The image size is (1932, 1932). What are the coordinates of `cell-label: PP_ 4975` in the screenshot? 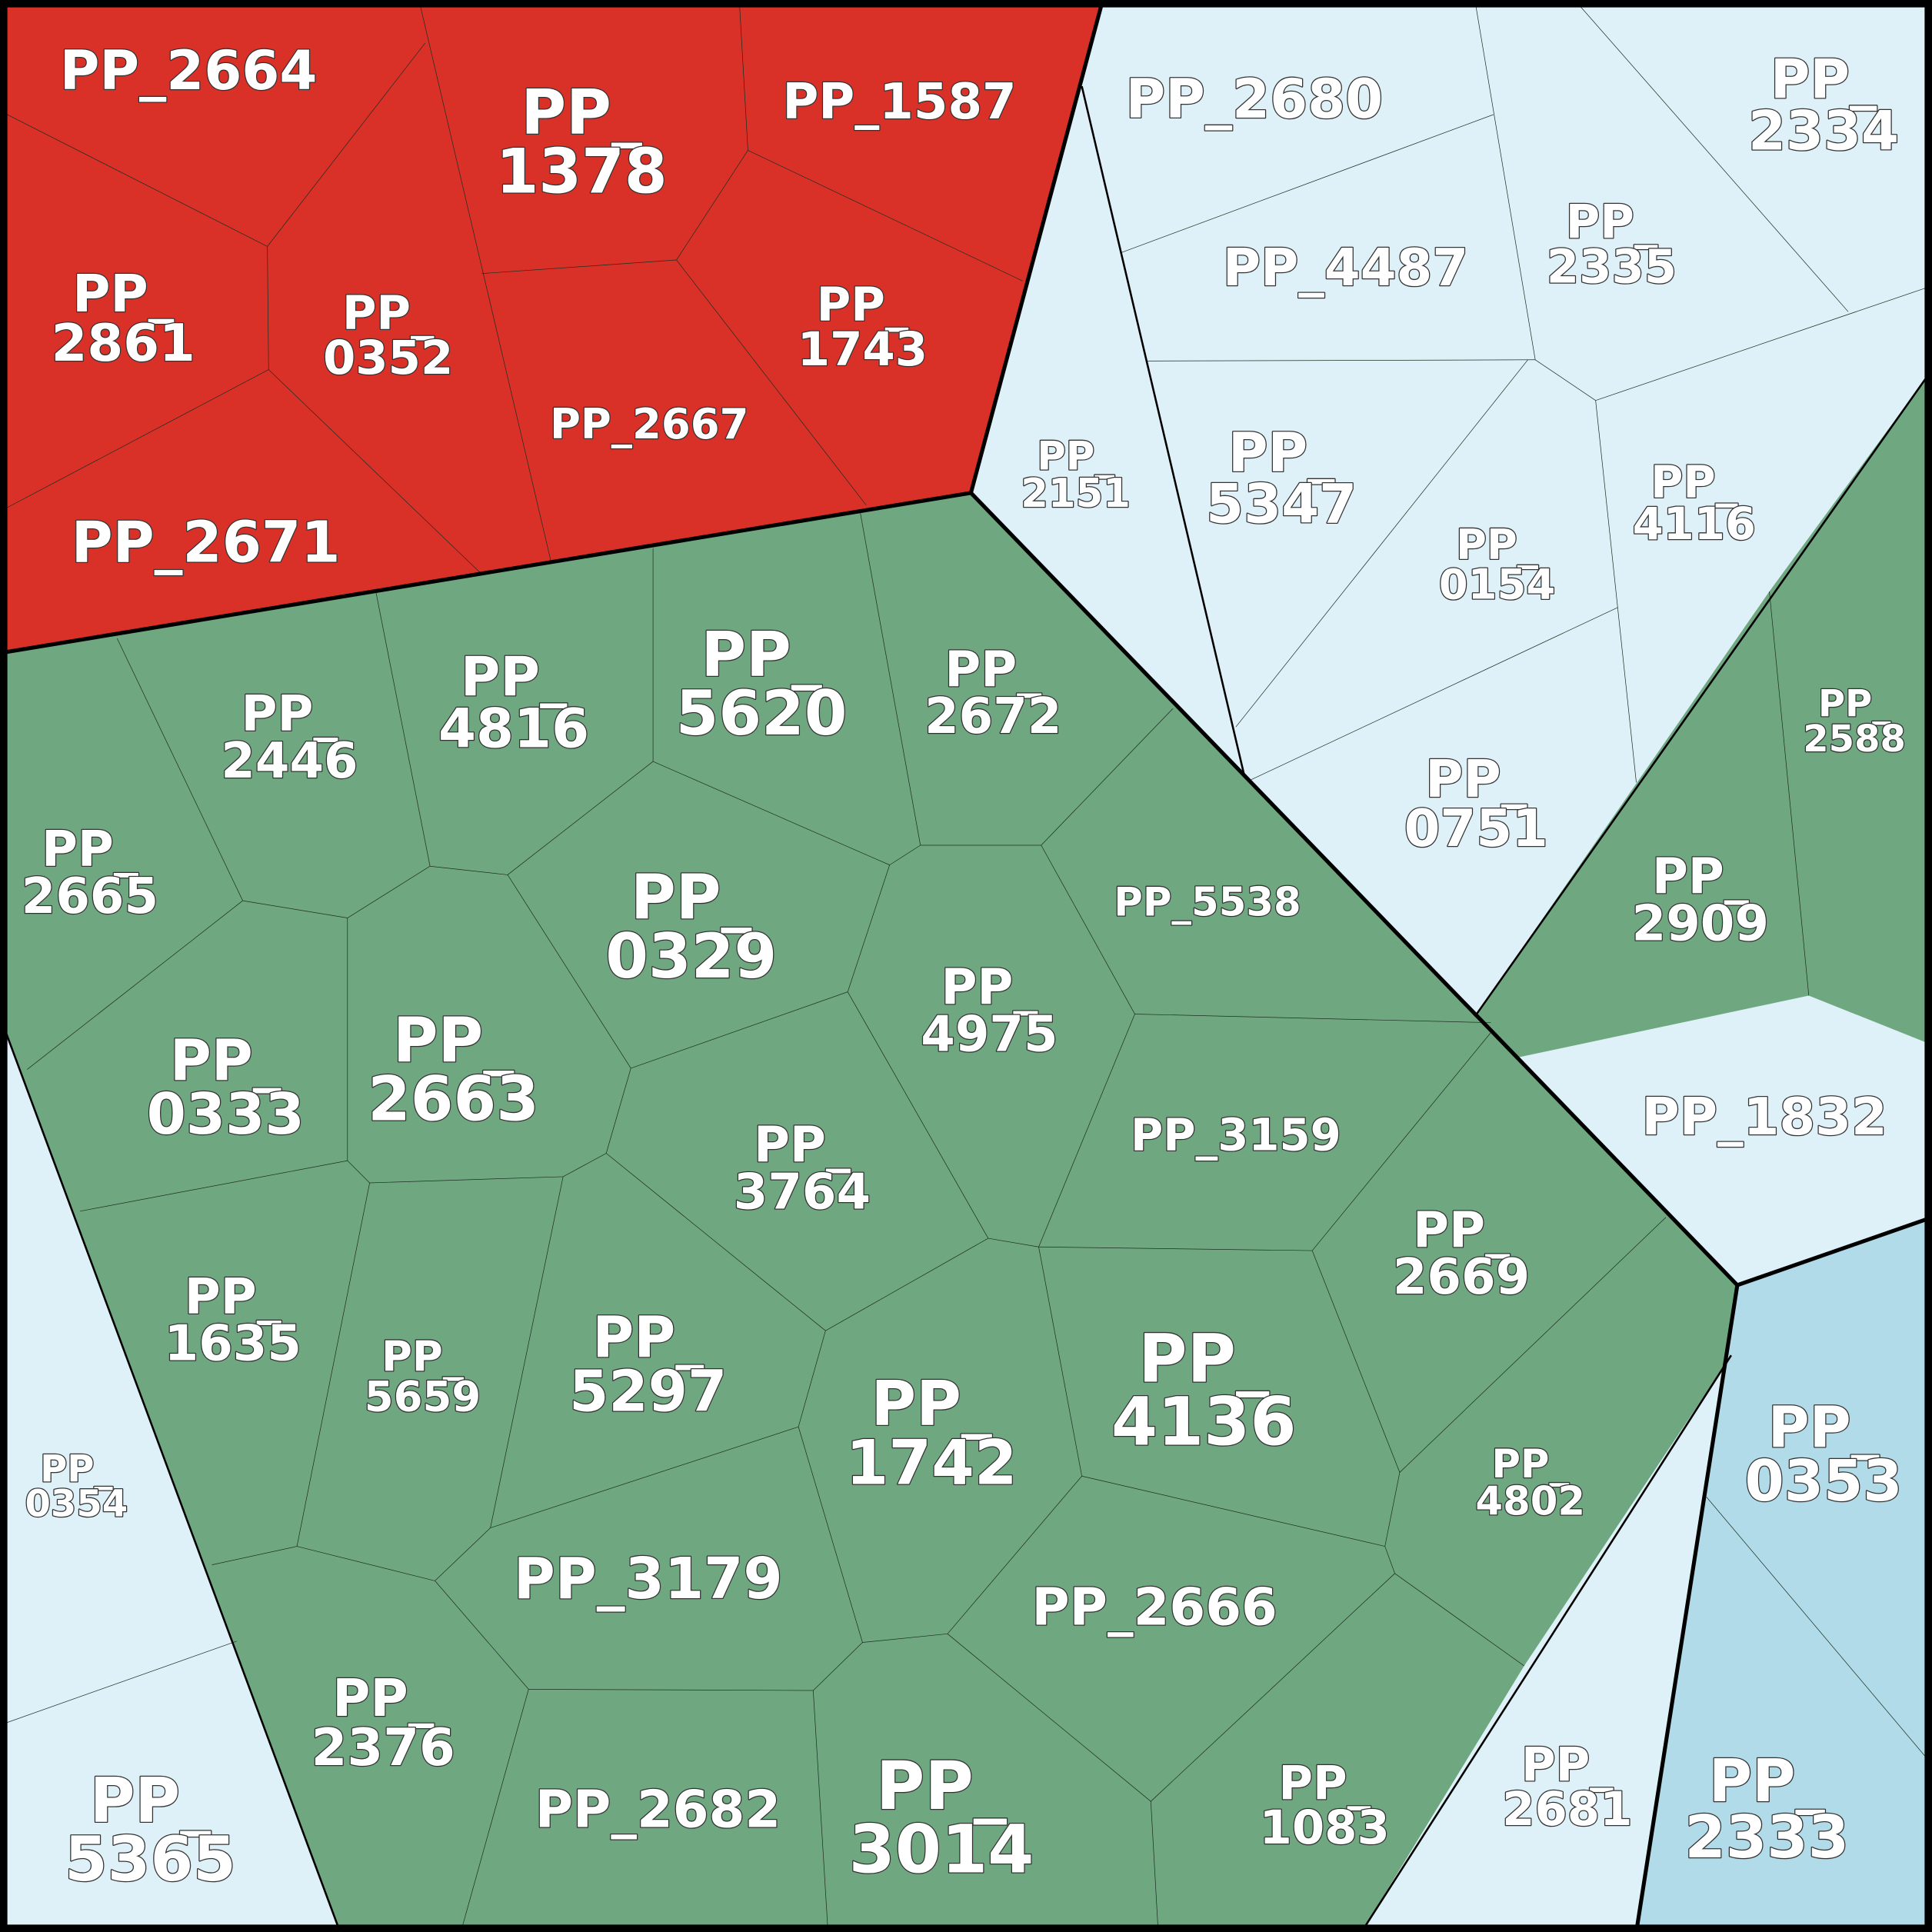 It's located at (989, 1012).